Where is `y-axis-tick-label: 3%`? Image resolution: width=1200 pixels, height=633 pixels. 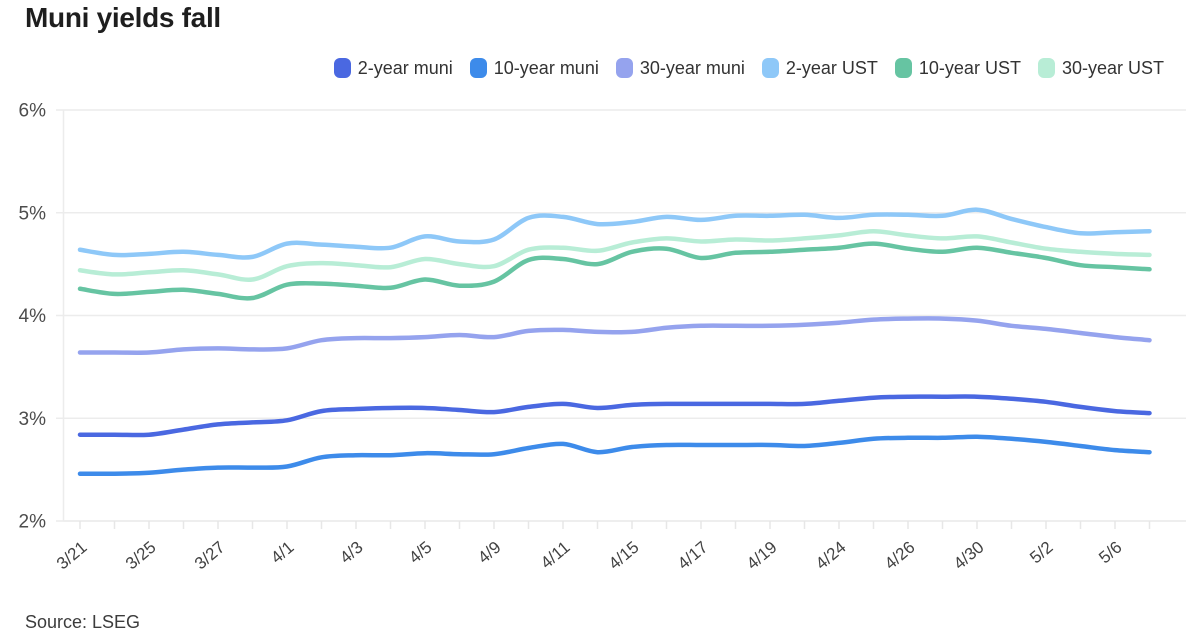 y-axis-tick-label: 3% is located at coordinates (33, 419).